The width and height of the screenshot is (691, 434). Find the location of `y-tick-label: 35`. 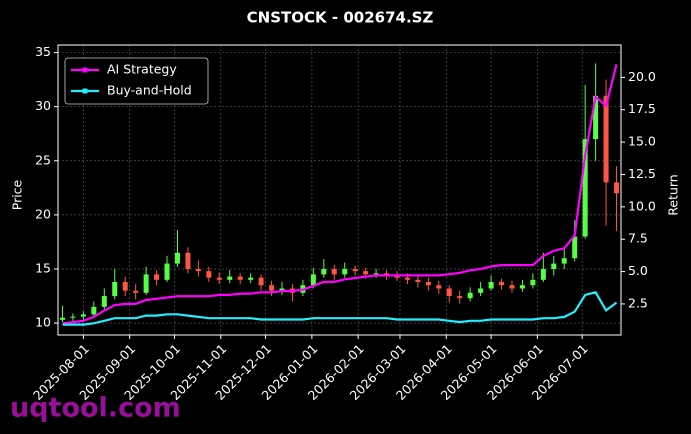

y-tick-label: 35 is located at coordinates (43, 51).